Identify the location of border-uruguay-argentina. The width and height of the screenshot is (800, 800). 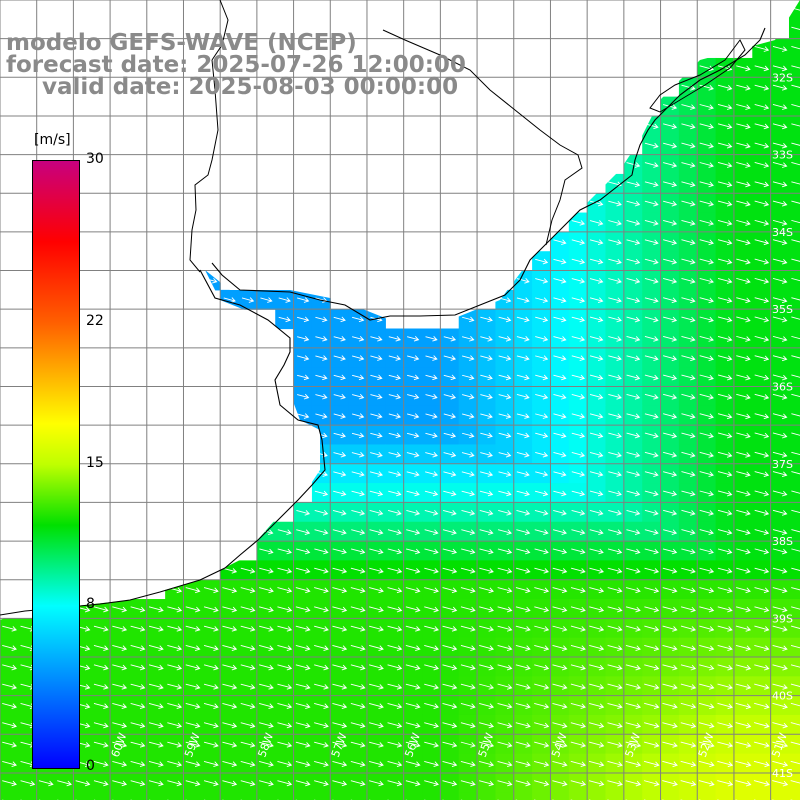
(204, 166).